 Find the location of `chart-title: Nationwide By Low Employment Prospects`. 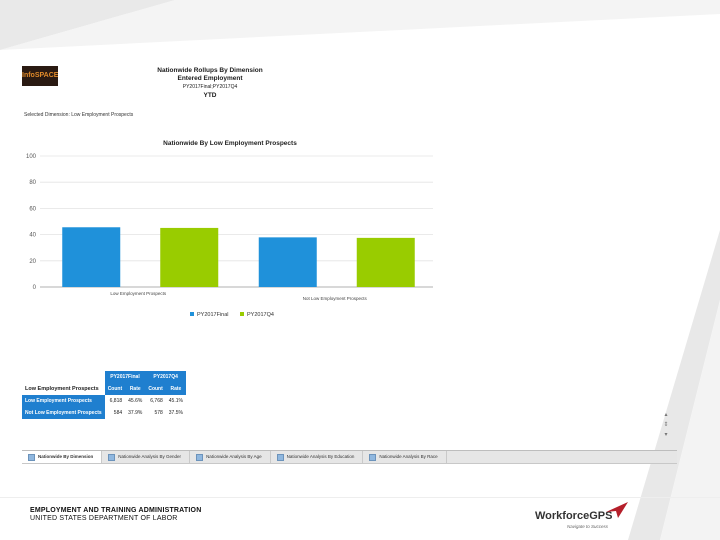

chart-title: Nationwide By Low Employment Prospects is located at coordinates (230, 143).